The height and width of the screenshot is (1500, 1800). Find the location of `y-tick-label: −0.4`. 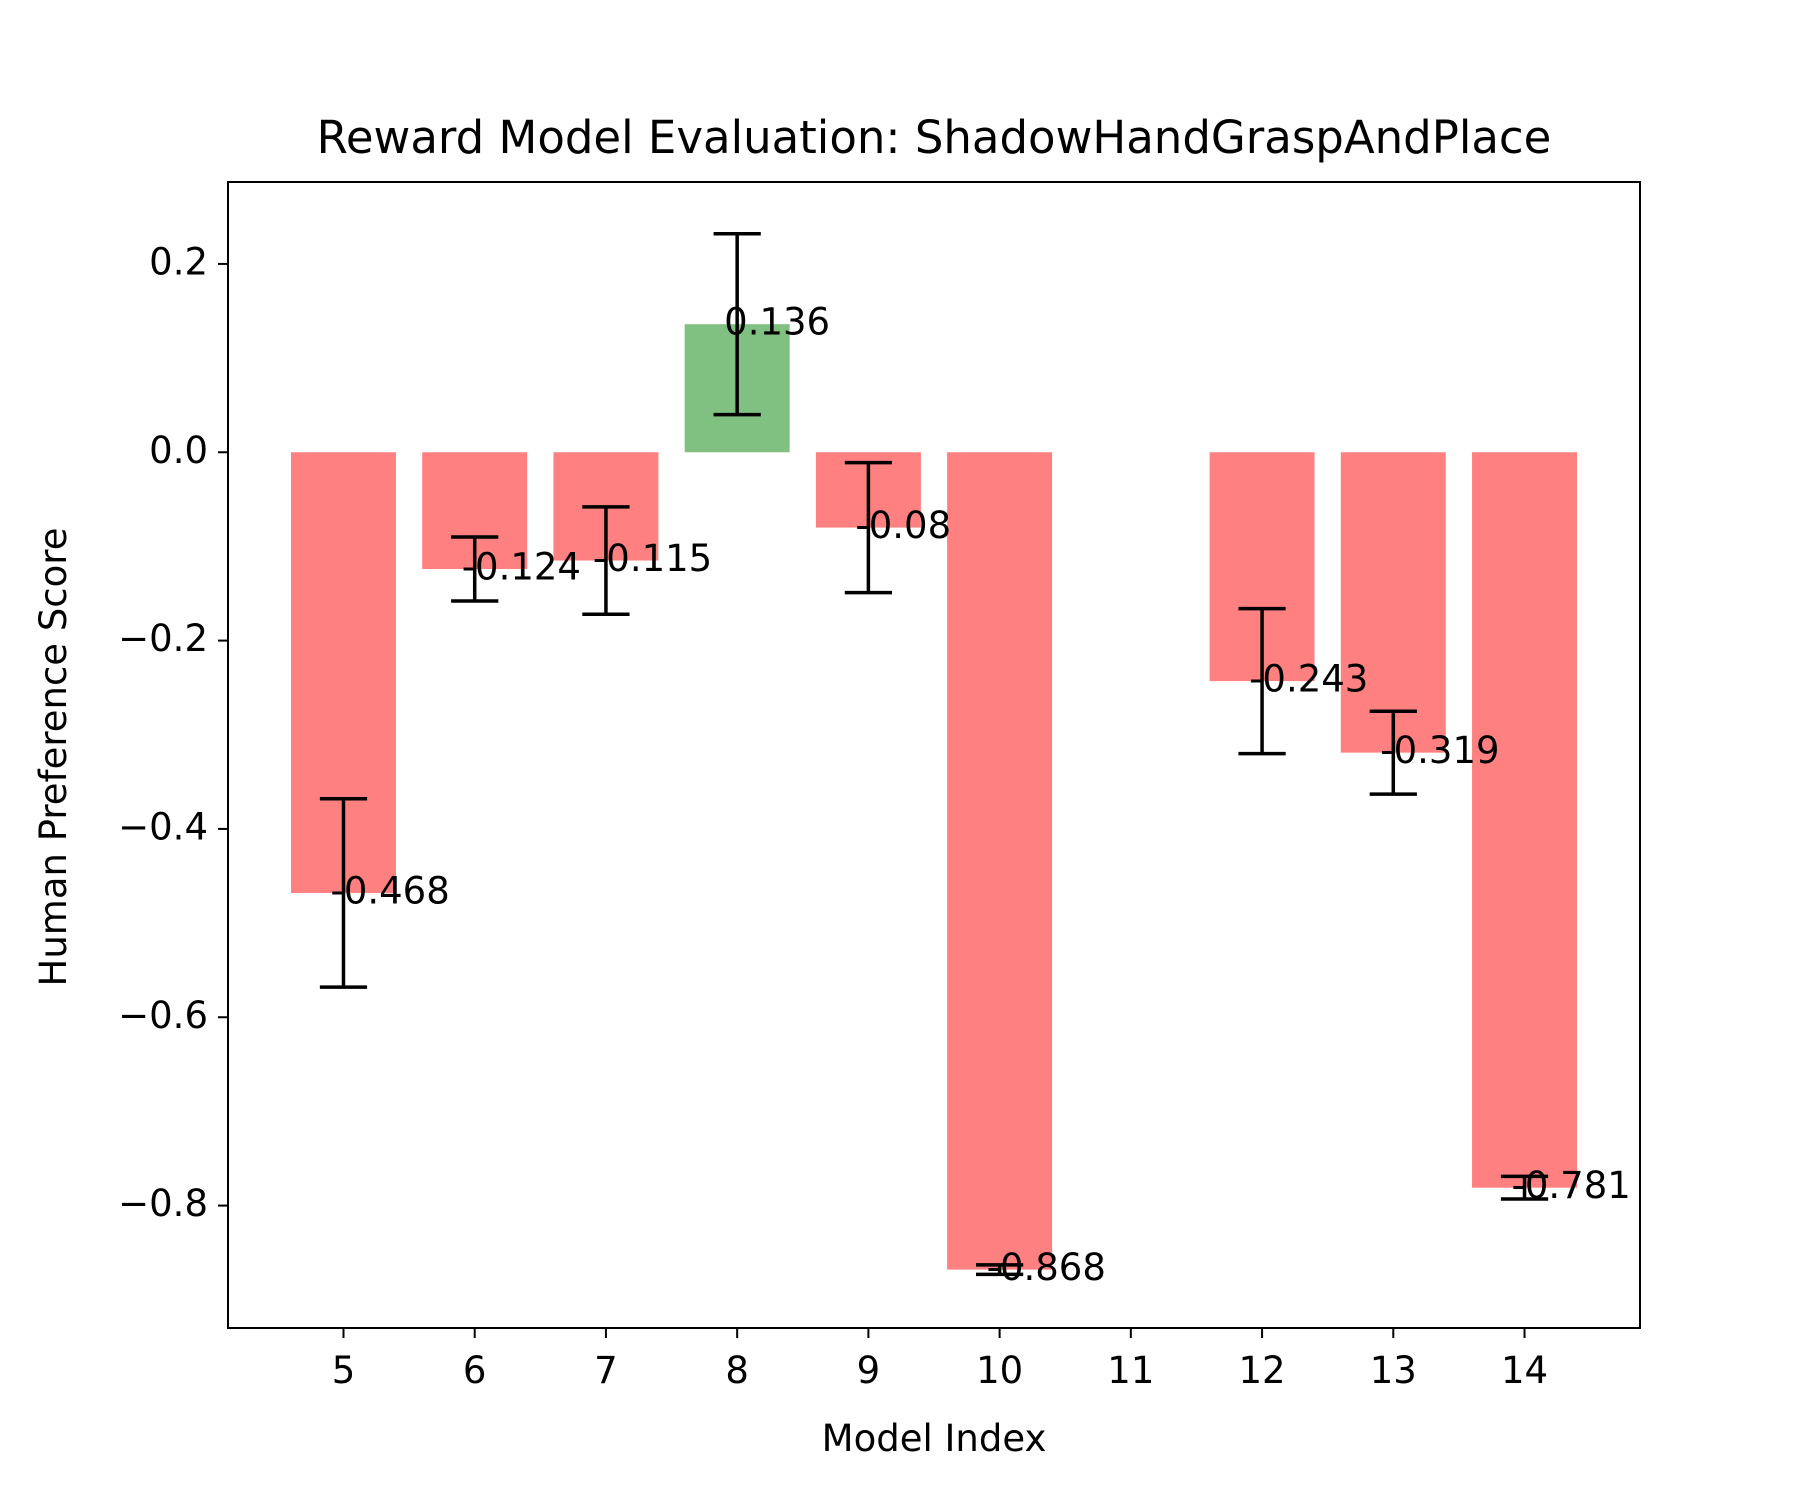

y-tick-label: −0.4 is located at coordinates (163, 826).